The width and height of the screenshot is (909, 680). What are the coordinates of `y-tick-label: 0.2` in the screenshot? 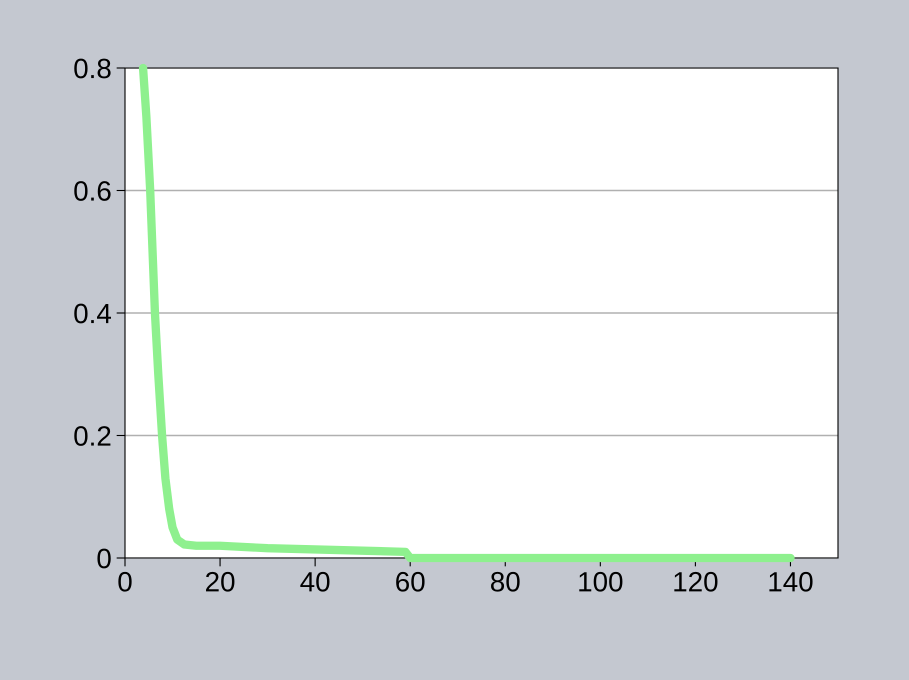 It's located at (92, 436).